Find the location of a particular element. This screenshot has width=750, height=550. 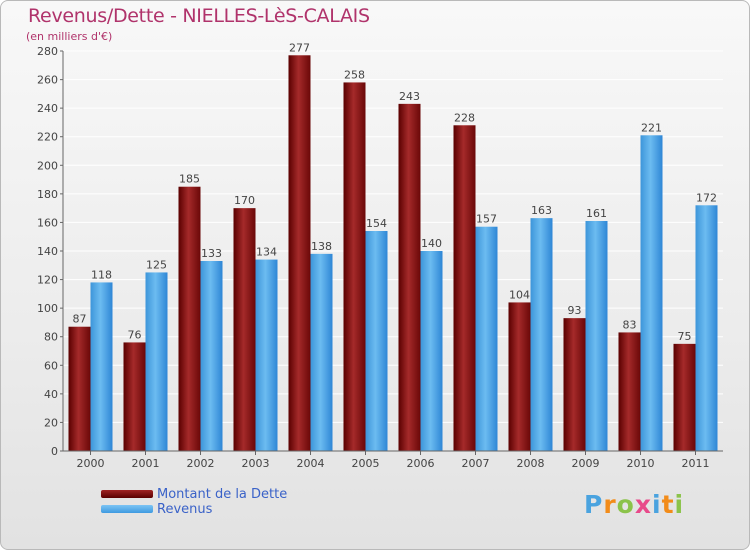

y-tick-label: 280 is located at coordinates (47, 51).